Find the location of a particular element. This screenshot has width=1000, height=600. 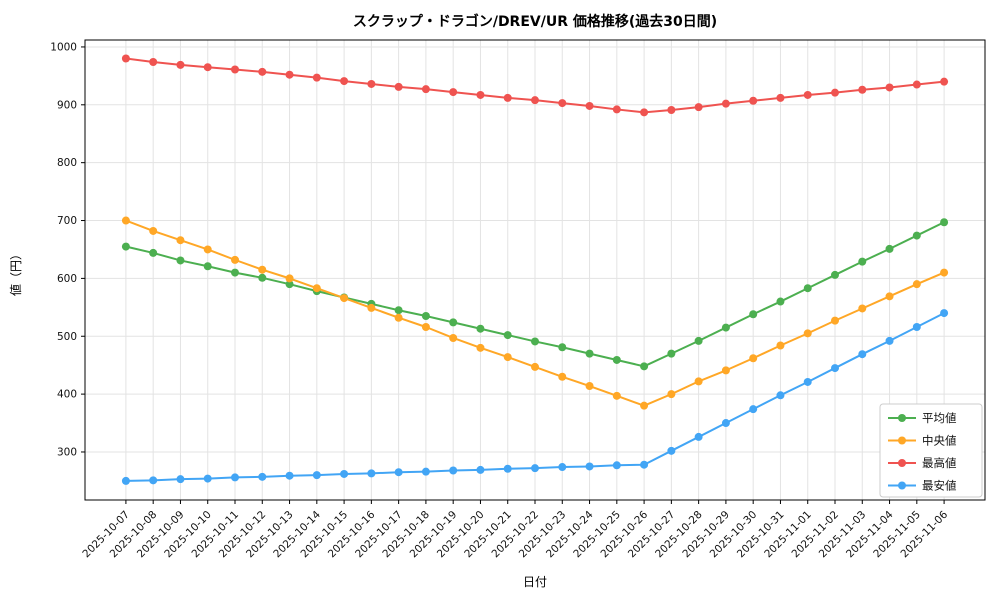

legend-marker-median is located at coordinates (902, 440).